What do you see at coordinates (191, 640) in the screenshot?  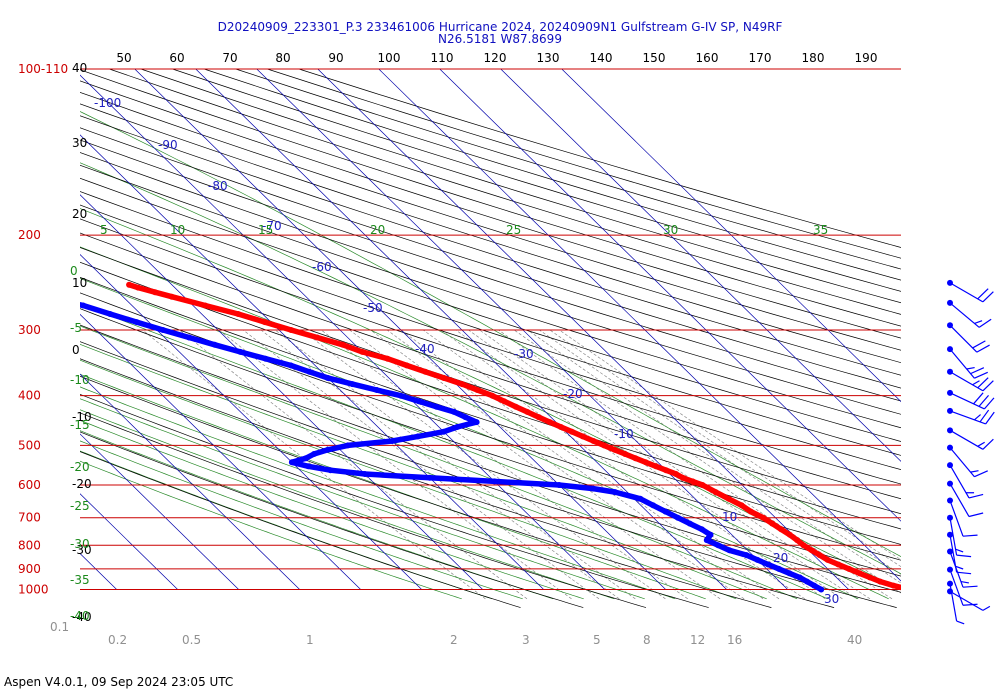 I see `mixing-ratio-label: 0.5` at bounding box center [191, 640].